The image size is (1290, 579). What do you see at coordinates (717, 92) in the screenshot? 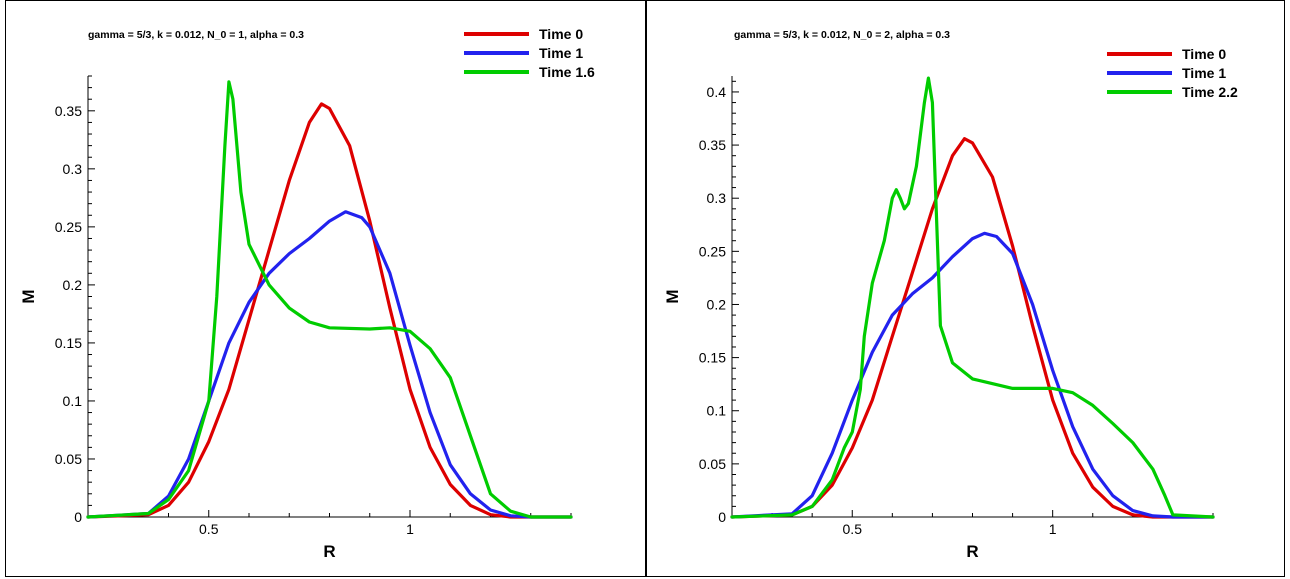
I see `y-tick-label: 0.4` at bounding box center [717, 92].